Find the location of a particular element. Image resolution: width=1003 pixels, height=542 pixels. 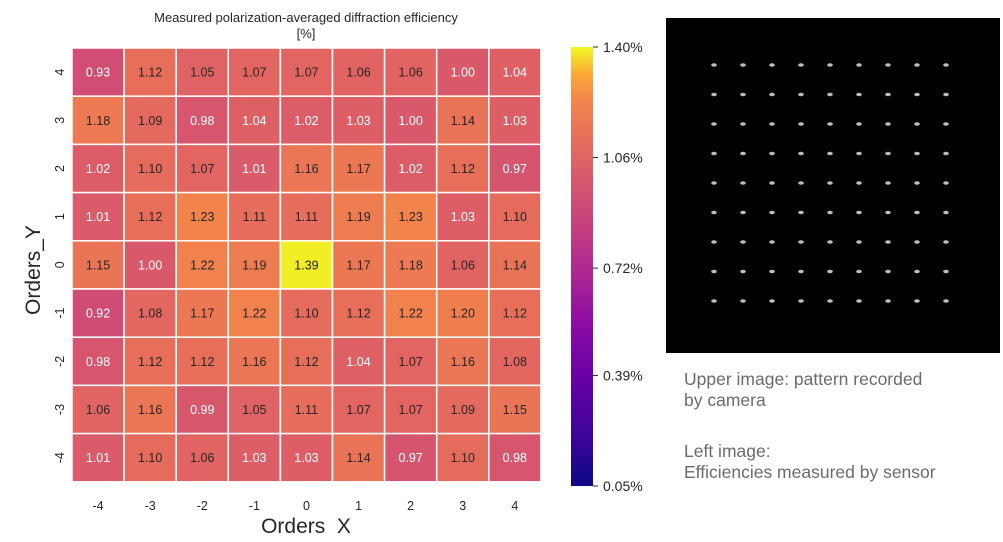

caption-upper-line-2: by camera is located at coordinates (725, 400).